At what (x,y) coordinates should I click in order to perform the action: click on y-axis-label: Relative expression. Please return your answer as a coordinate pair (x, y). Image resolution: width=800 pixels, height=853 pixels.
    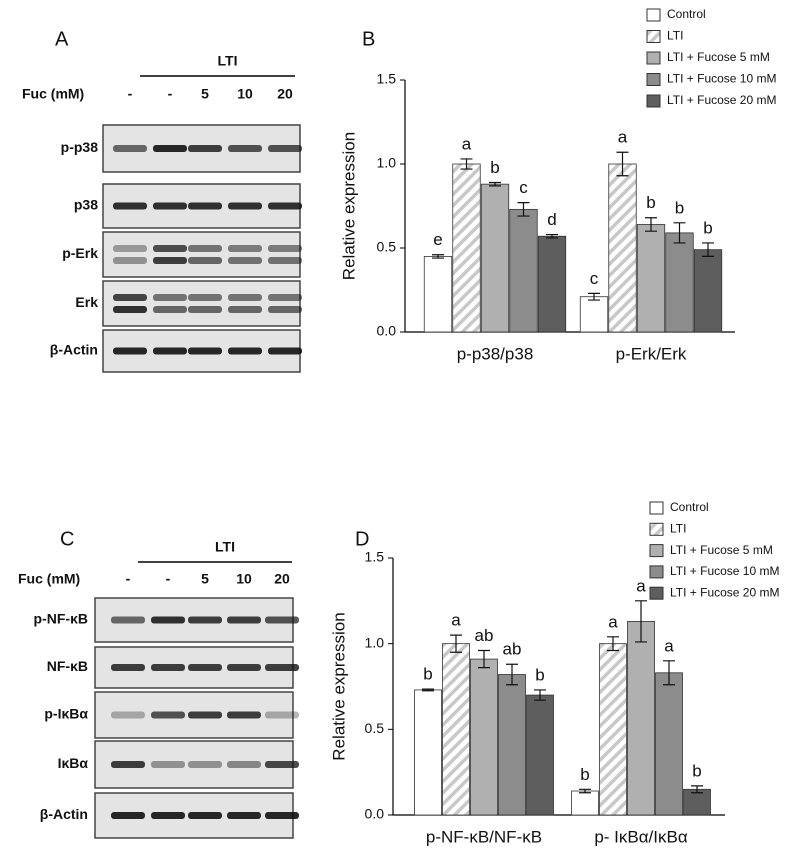
    Looking at the image, I should click on (338, 686).